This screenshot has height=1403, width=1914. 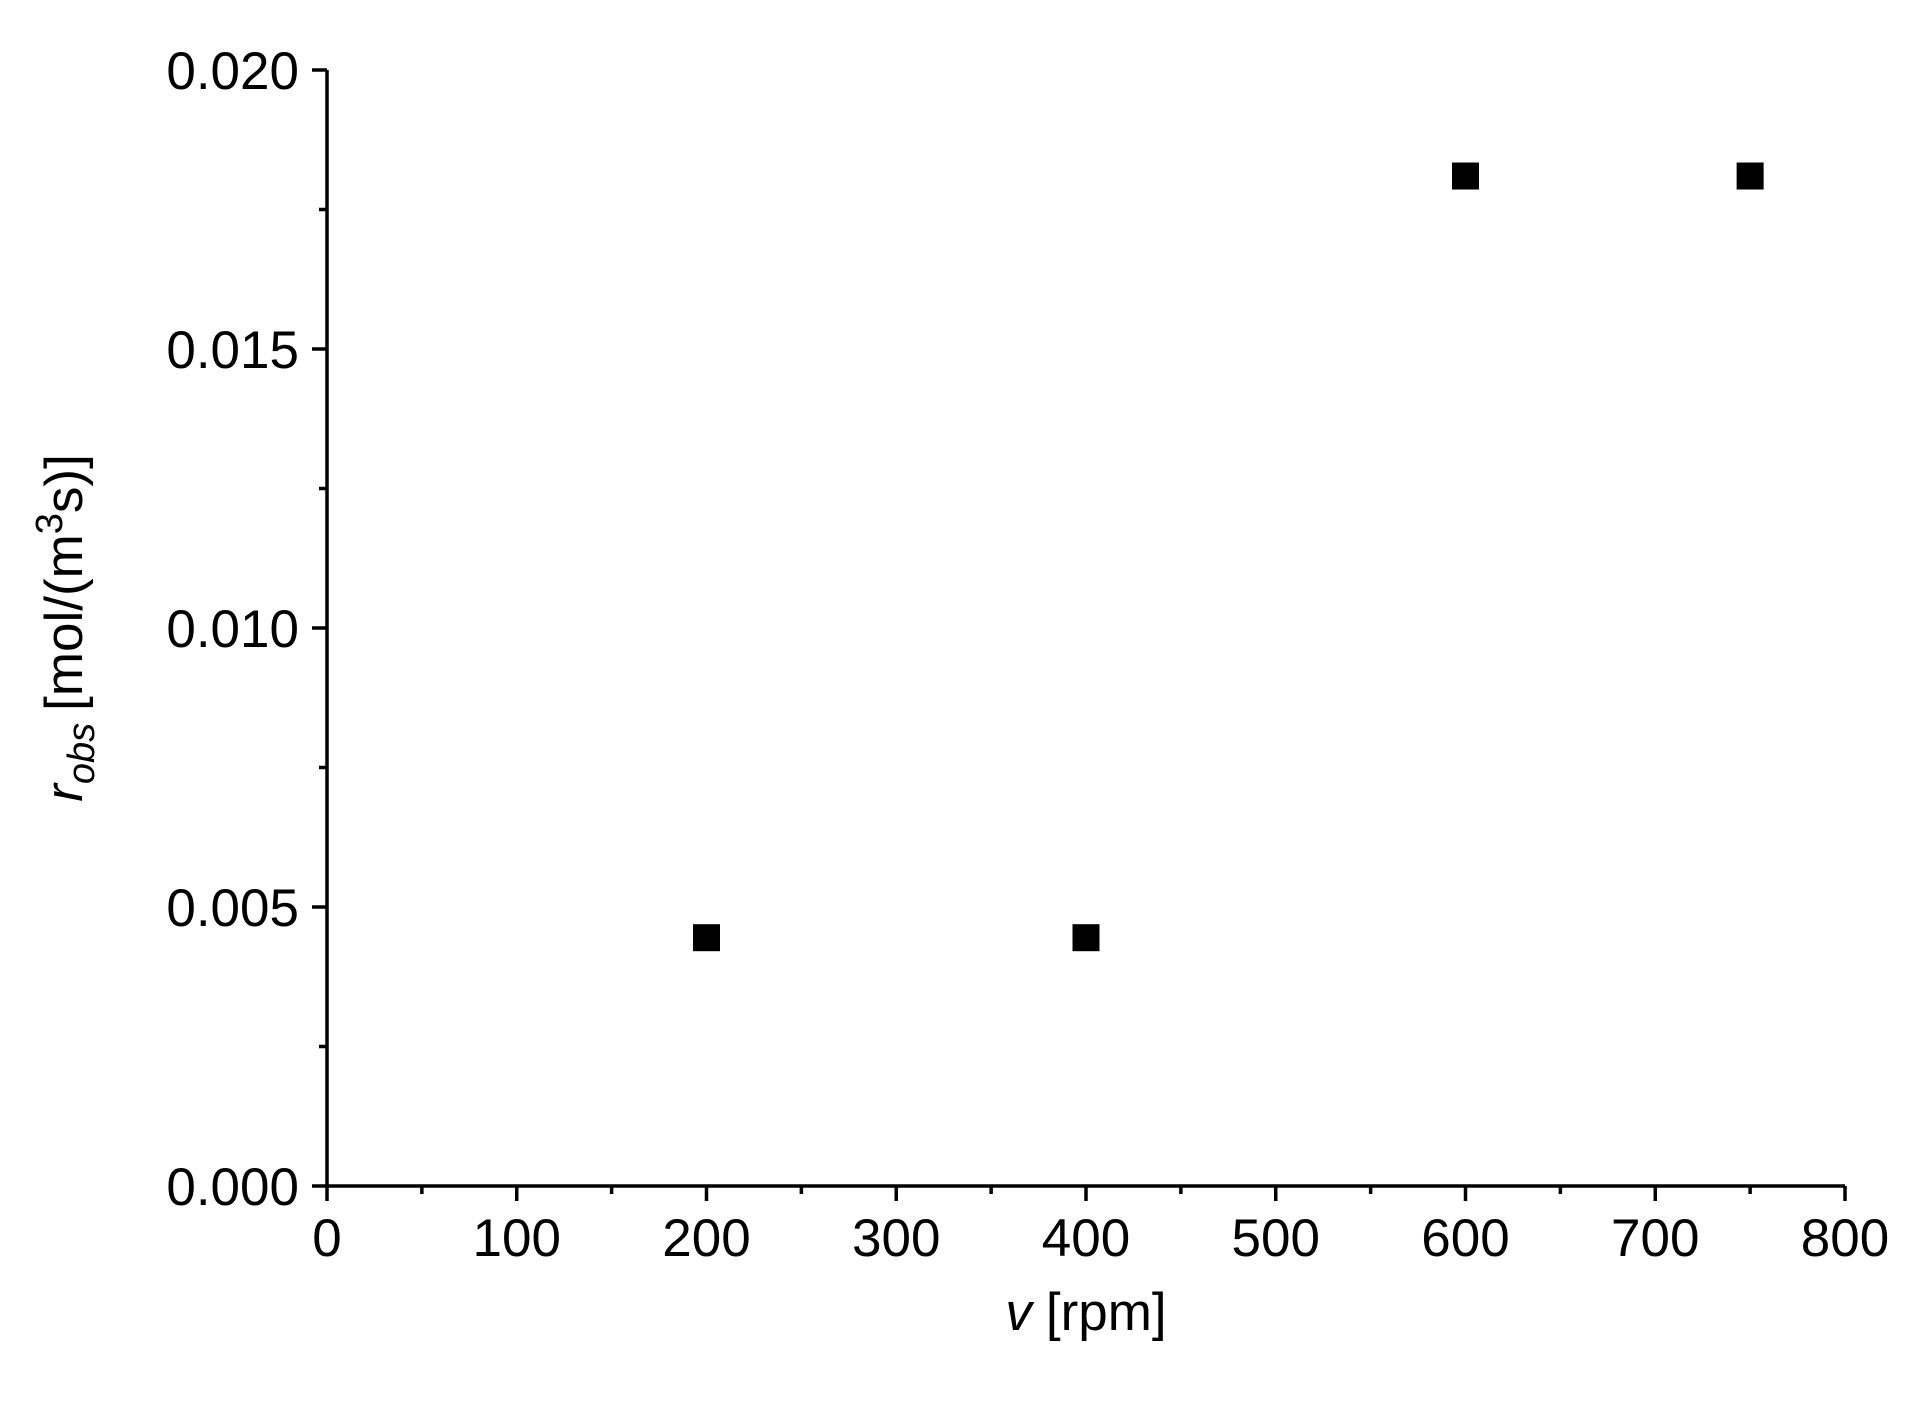 I want to click on x-tick-label: 400, so click(x=1086, y=1238).